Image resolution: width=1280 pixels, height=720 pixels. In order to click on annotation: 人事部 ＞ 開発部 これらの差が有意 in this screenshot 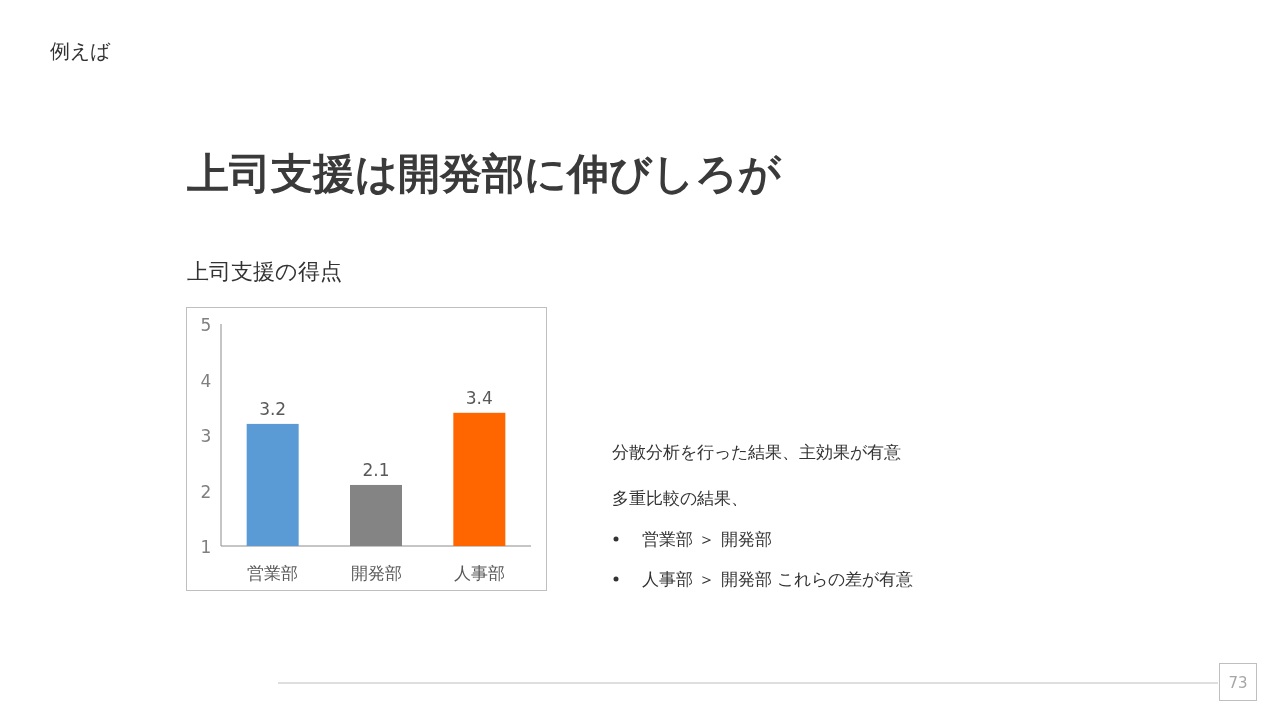, I will do `click(778, 579)`.